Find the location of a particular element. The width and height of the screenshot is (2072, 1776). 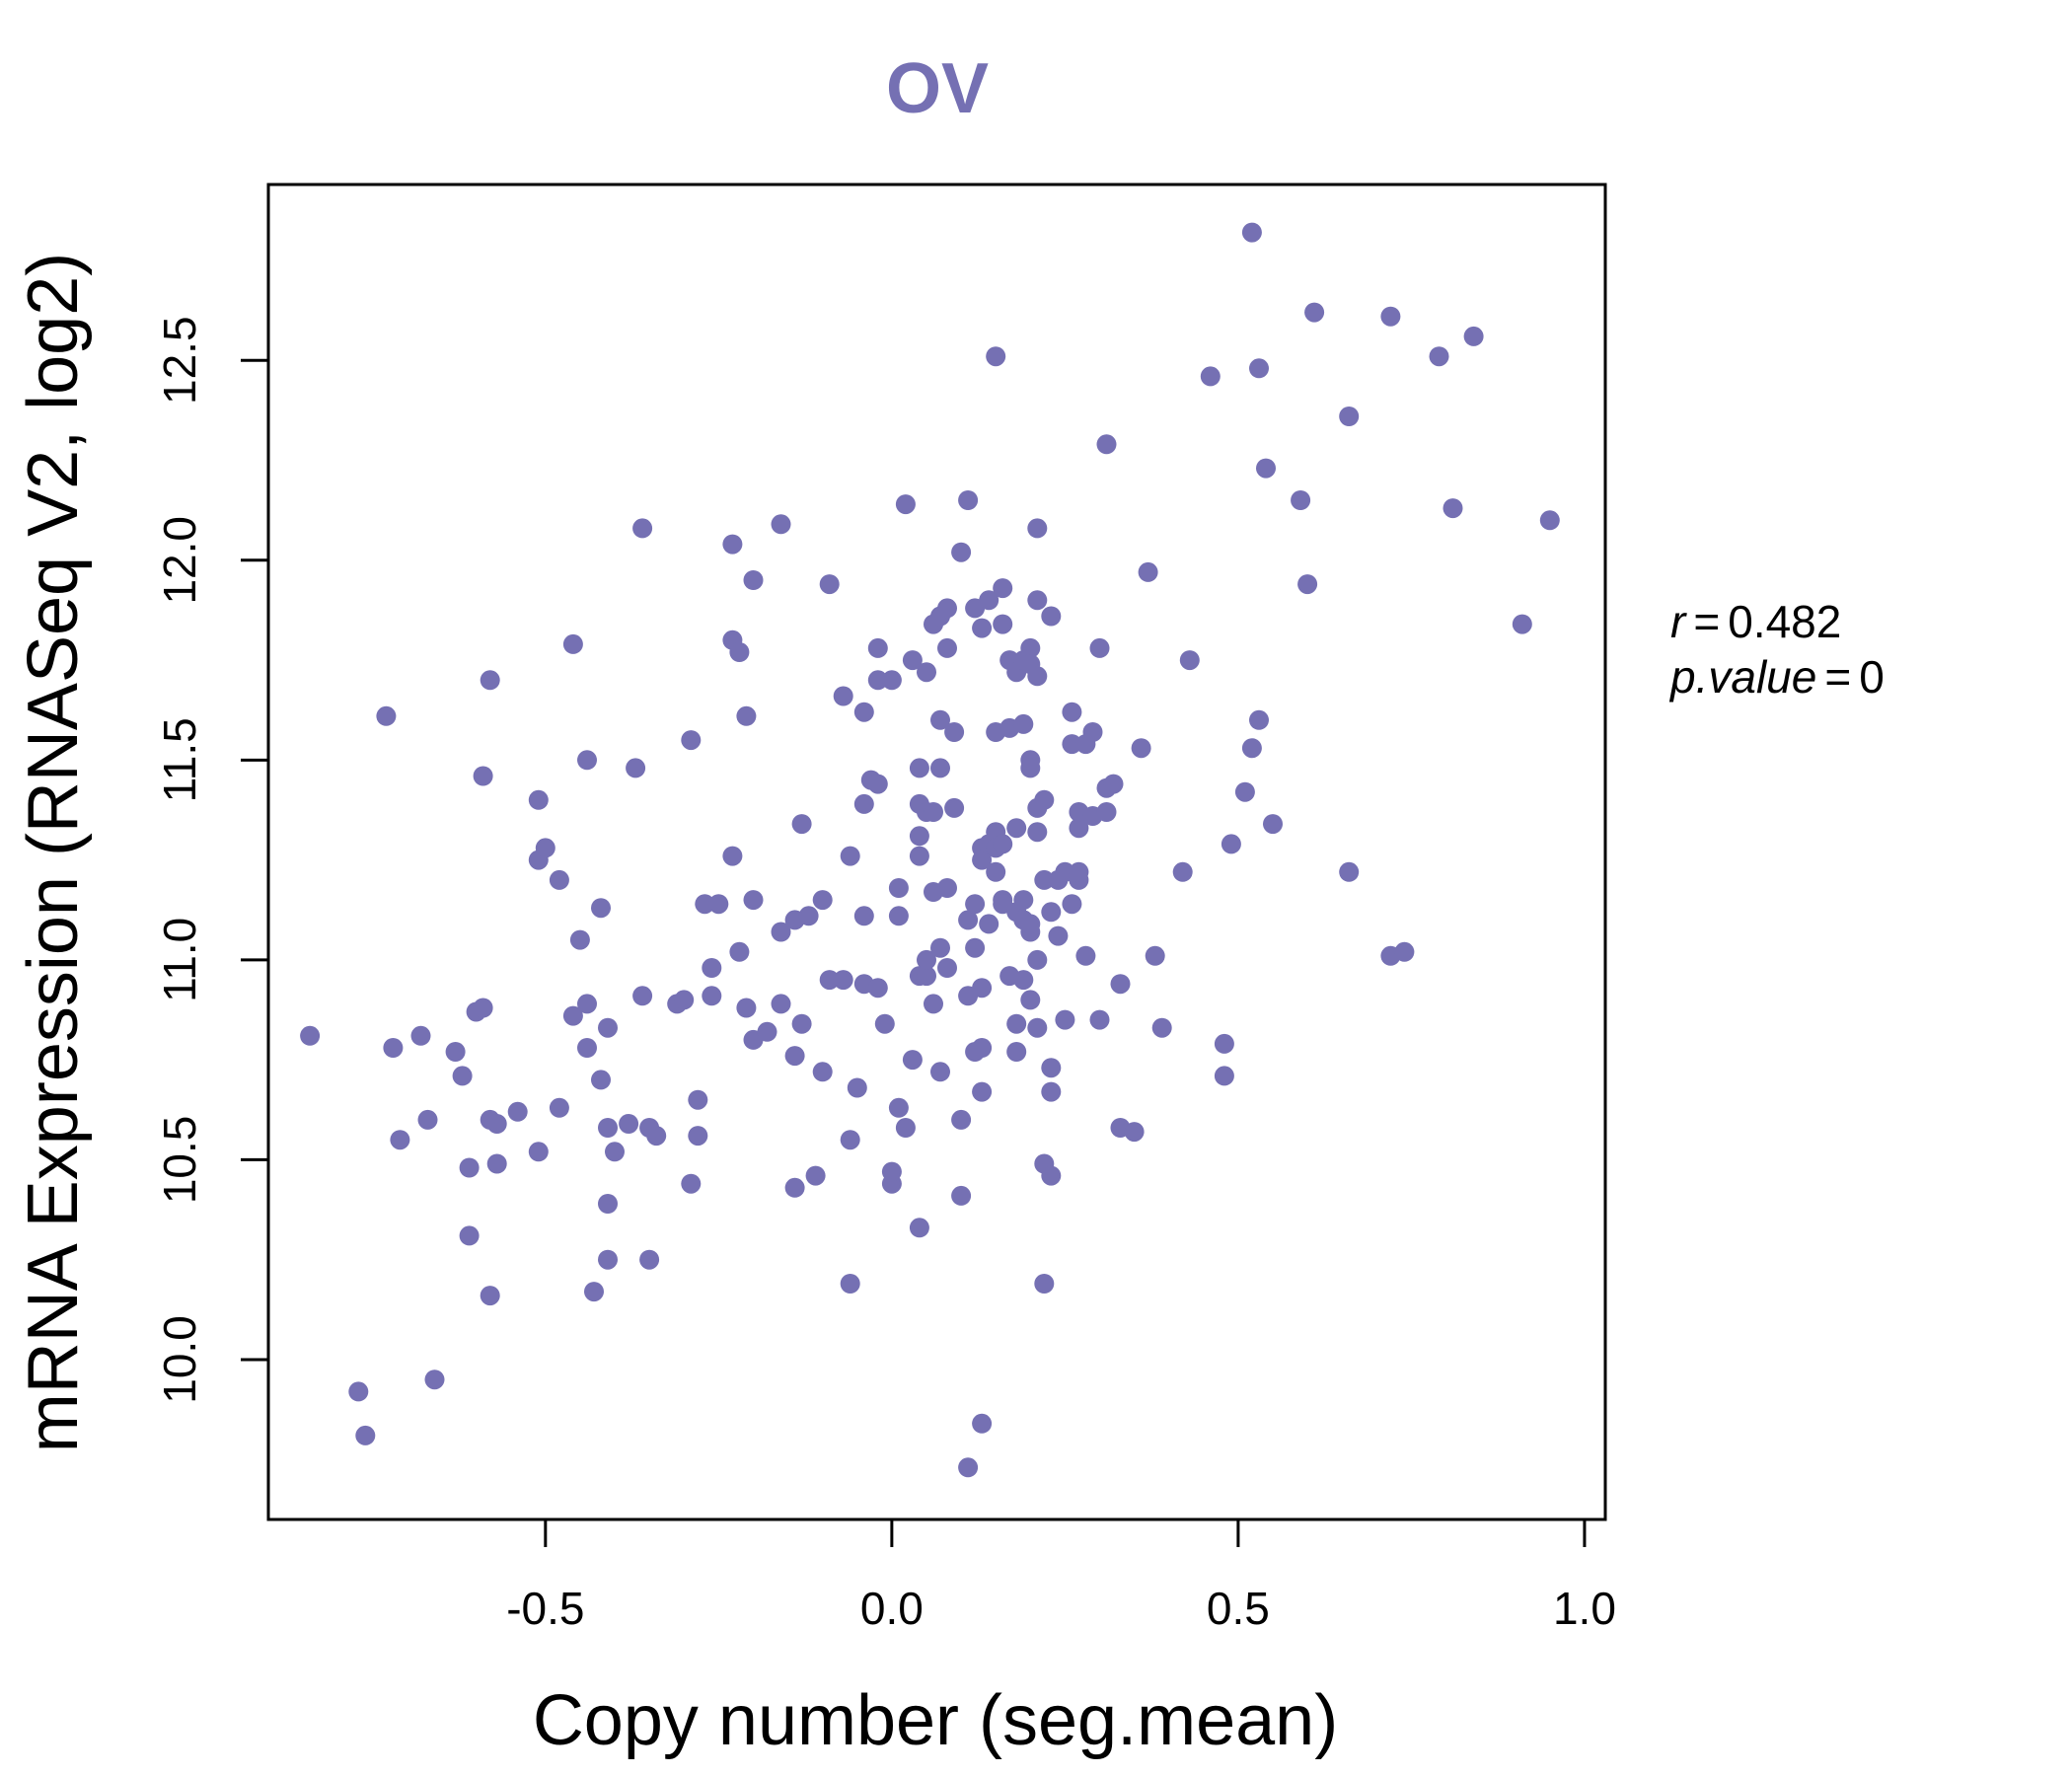

x-tick-label: 1.0 is located at coordinates (1585, 1609).